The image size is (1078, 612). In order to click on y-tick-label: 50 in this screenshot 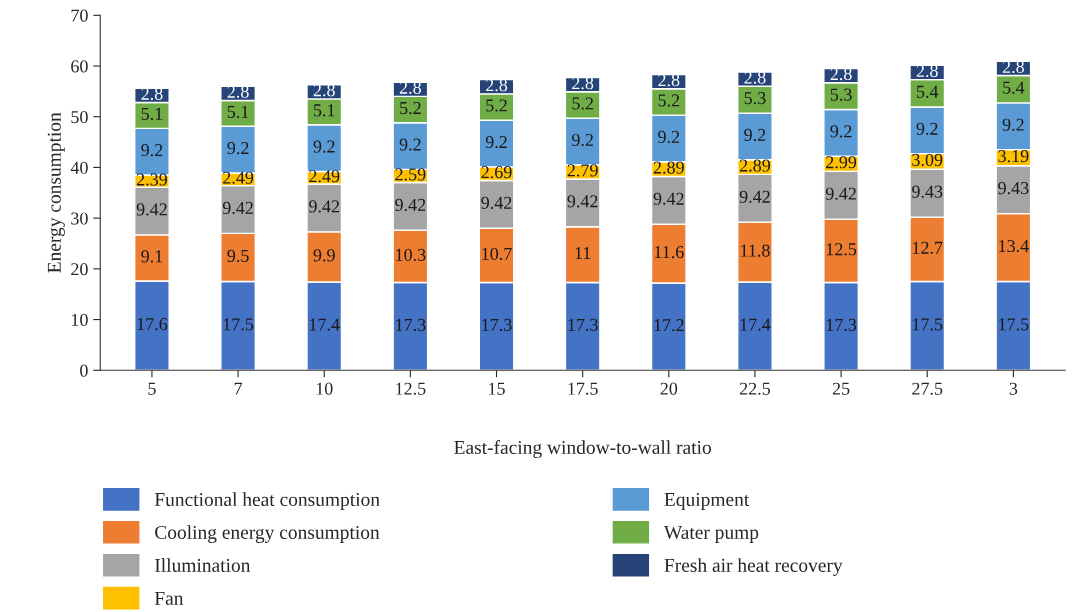, I will do `click(79, 117)`.